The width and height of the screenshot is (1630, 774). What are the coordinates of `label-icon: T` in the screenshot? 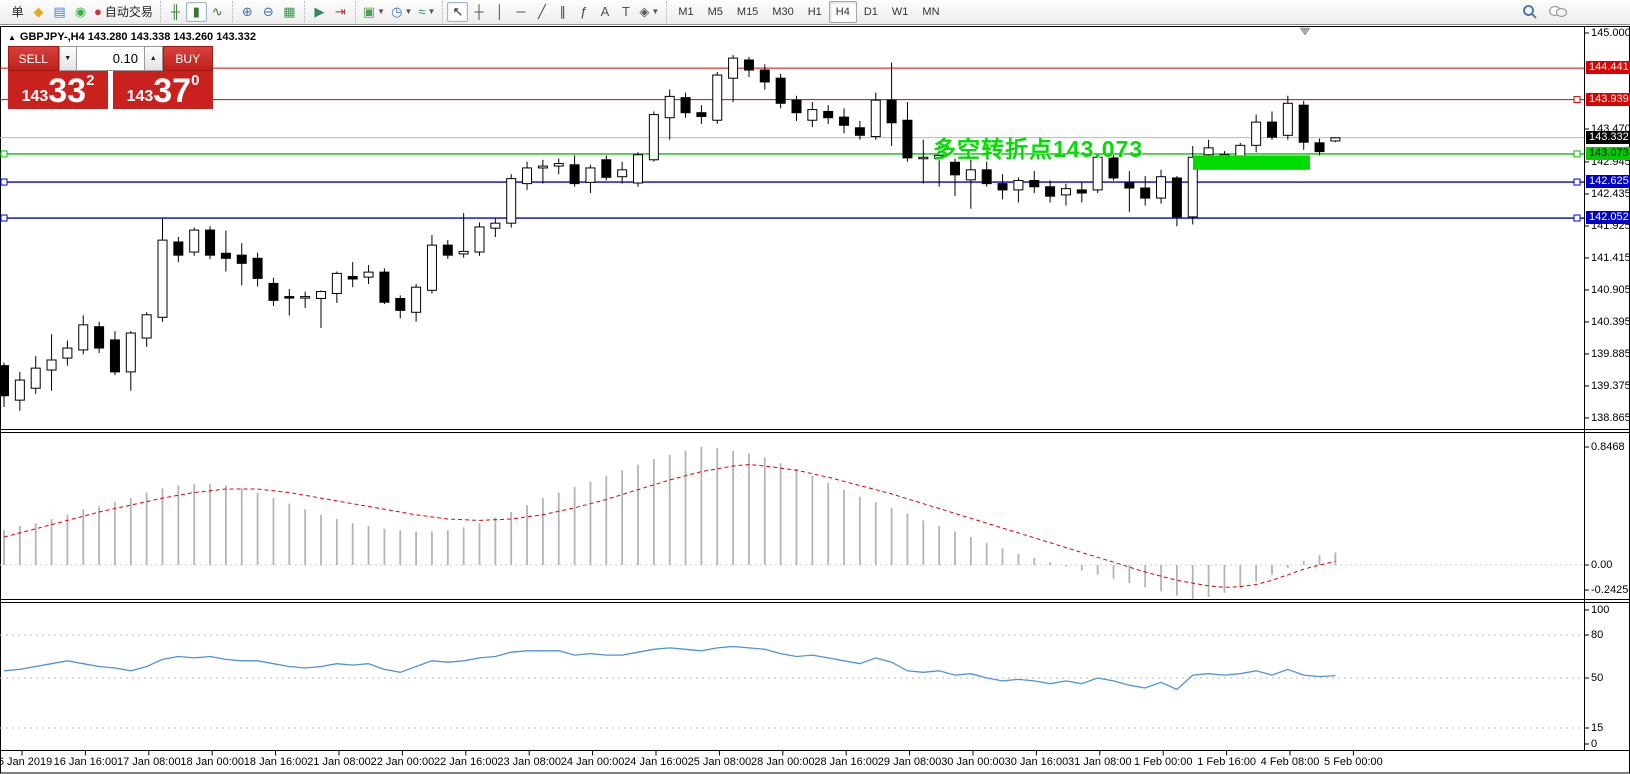 It's located at (625, 12).